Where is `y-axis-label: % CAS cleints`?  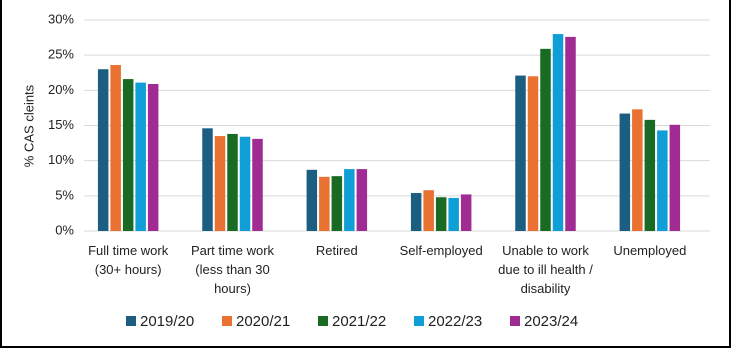
y-axis-label: % CAS cleints is located at coordinates (28, 125).